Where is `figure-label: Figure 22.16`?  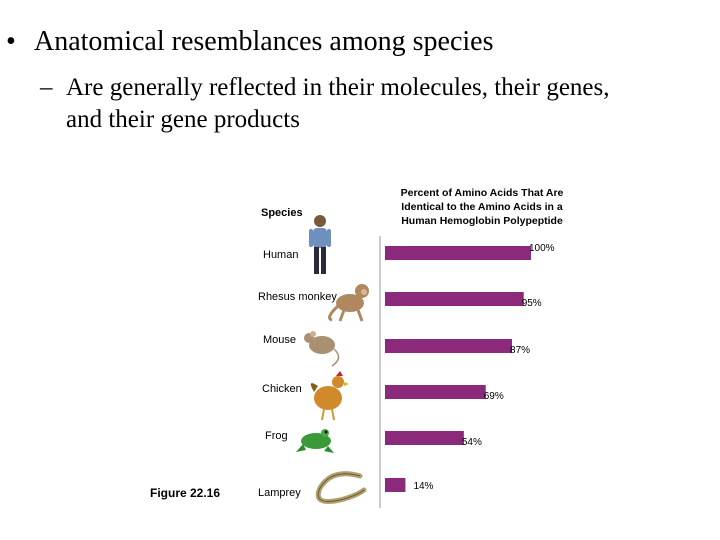 figure-label: Figure 22.16 is located at coordinates (185, 493).